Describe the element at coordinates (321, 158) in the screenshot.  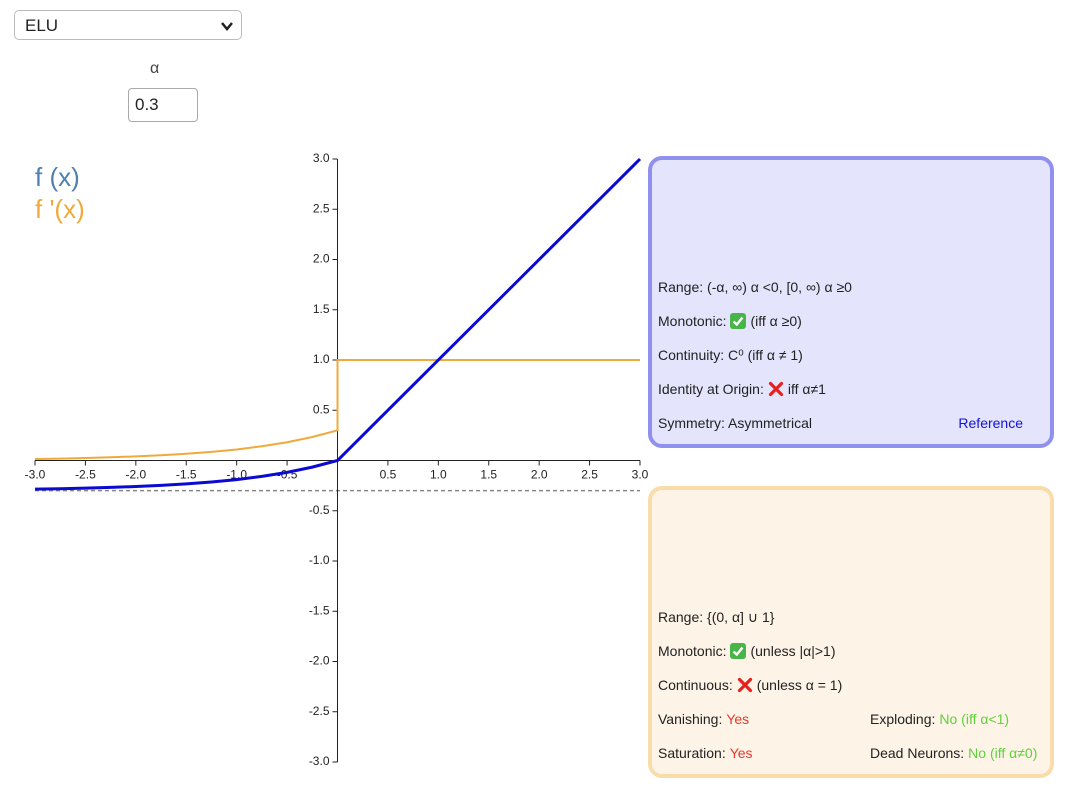
I see `y-tick-label: 3.0` at that location.